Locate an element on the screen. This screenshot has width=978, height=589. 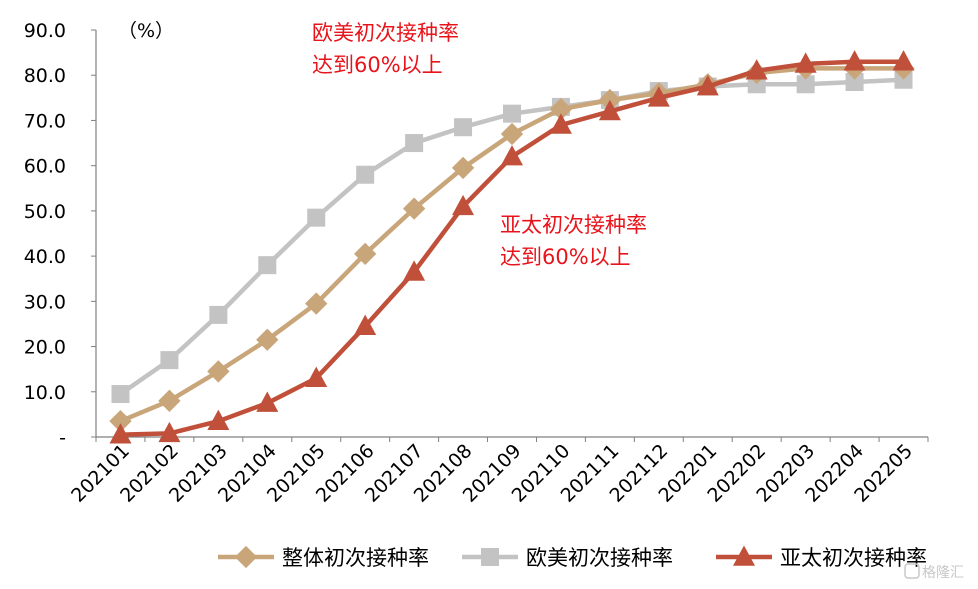
annotation-asia-pacific-line-1: 亚太初次接种率 is located at coordinates (573, 225).